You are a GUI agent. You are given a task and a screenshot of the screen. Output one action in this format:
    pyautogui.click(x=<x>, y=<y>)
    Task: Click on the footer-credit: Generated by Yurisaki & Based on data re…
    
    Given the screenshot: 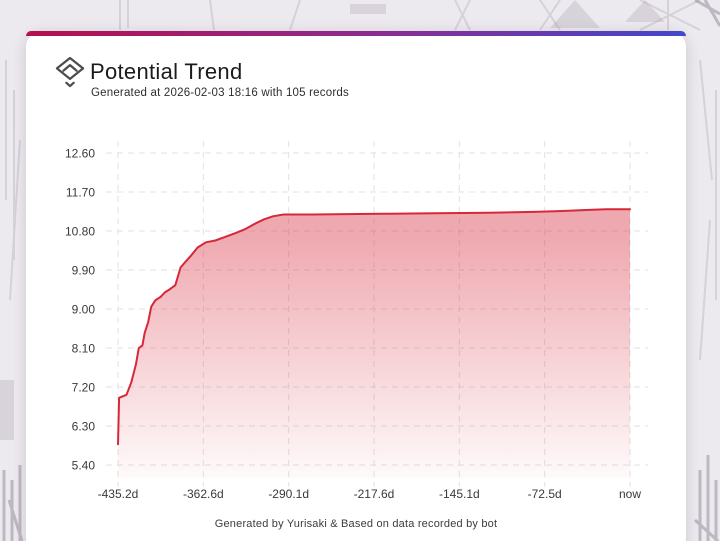 What is the action you would take?
    pyautogui.click(x=356, y=524)
    